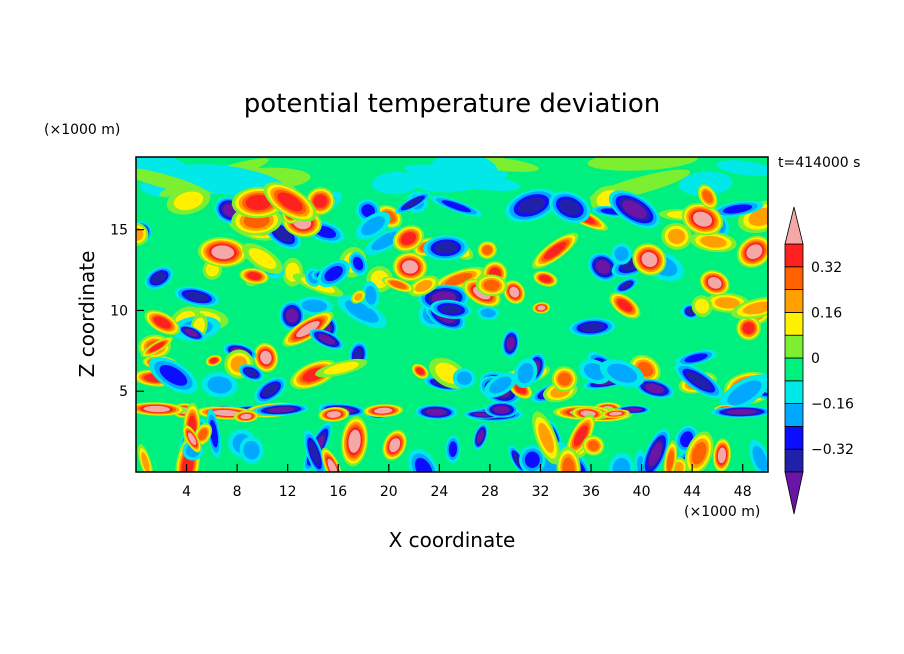 This screenshot has width=904, height=654. I want to click on colorbar-label: −0.32, so click(832, 450).